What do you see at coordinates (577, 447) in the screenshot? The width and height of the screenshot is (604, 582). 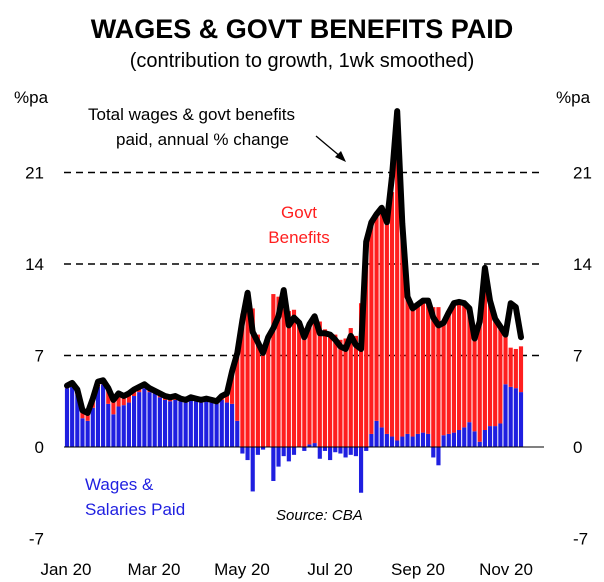 I see `y-tick-right: 0` at bounding box center [577, 447].